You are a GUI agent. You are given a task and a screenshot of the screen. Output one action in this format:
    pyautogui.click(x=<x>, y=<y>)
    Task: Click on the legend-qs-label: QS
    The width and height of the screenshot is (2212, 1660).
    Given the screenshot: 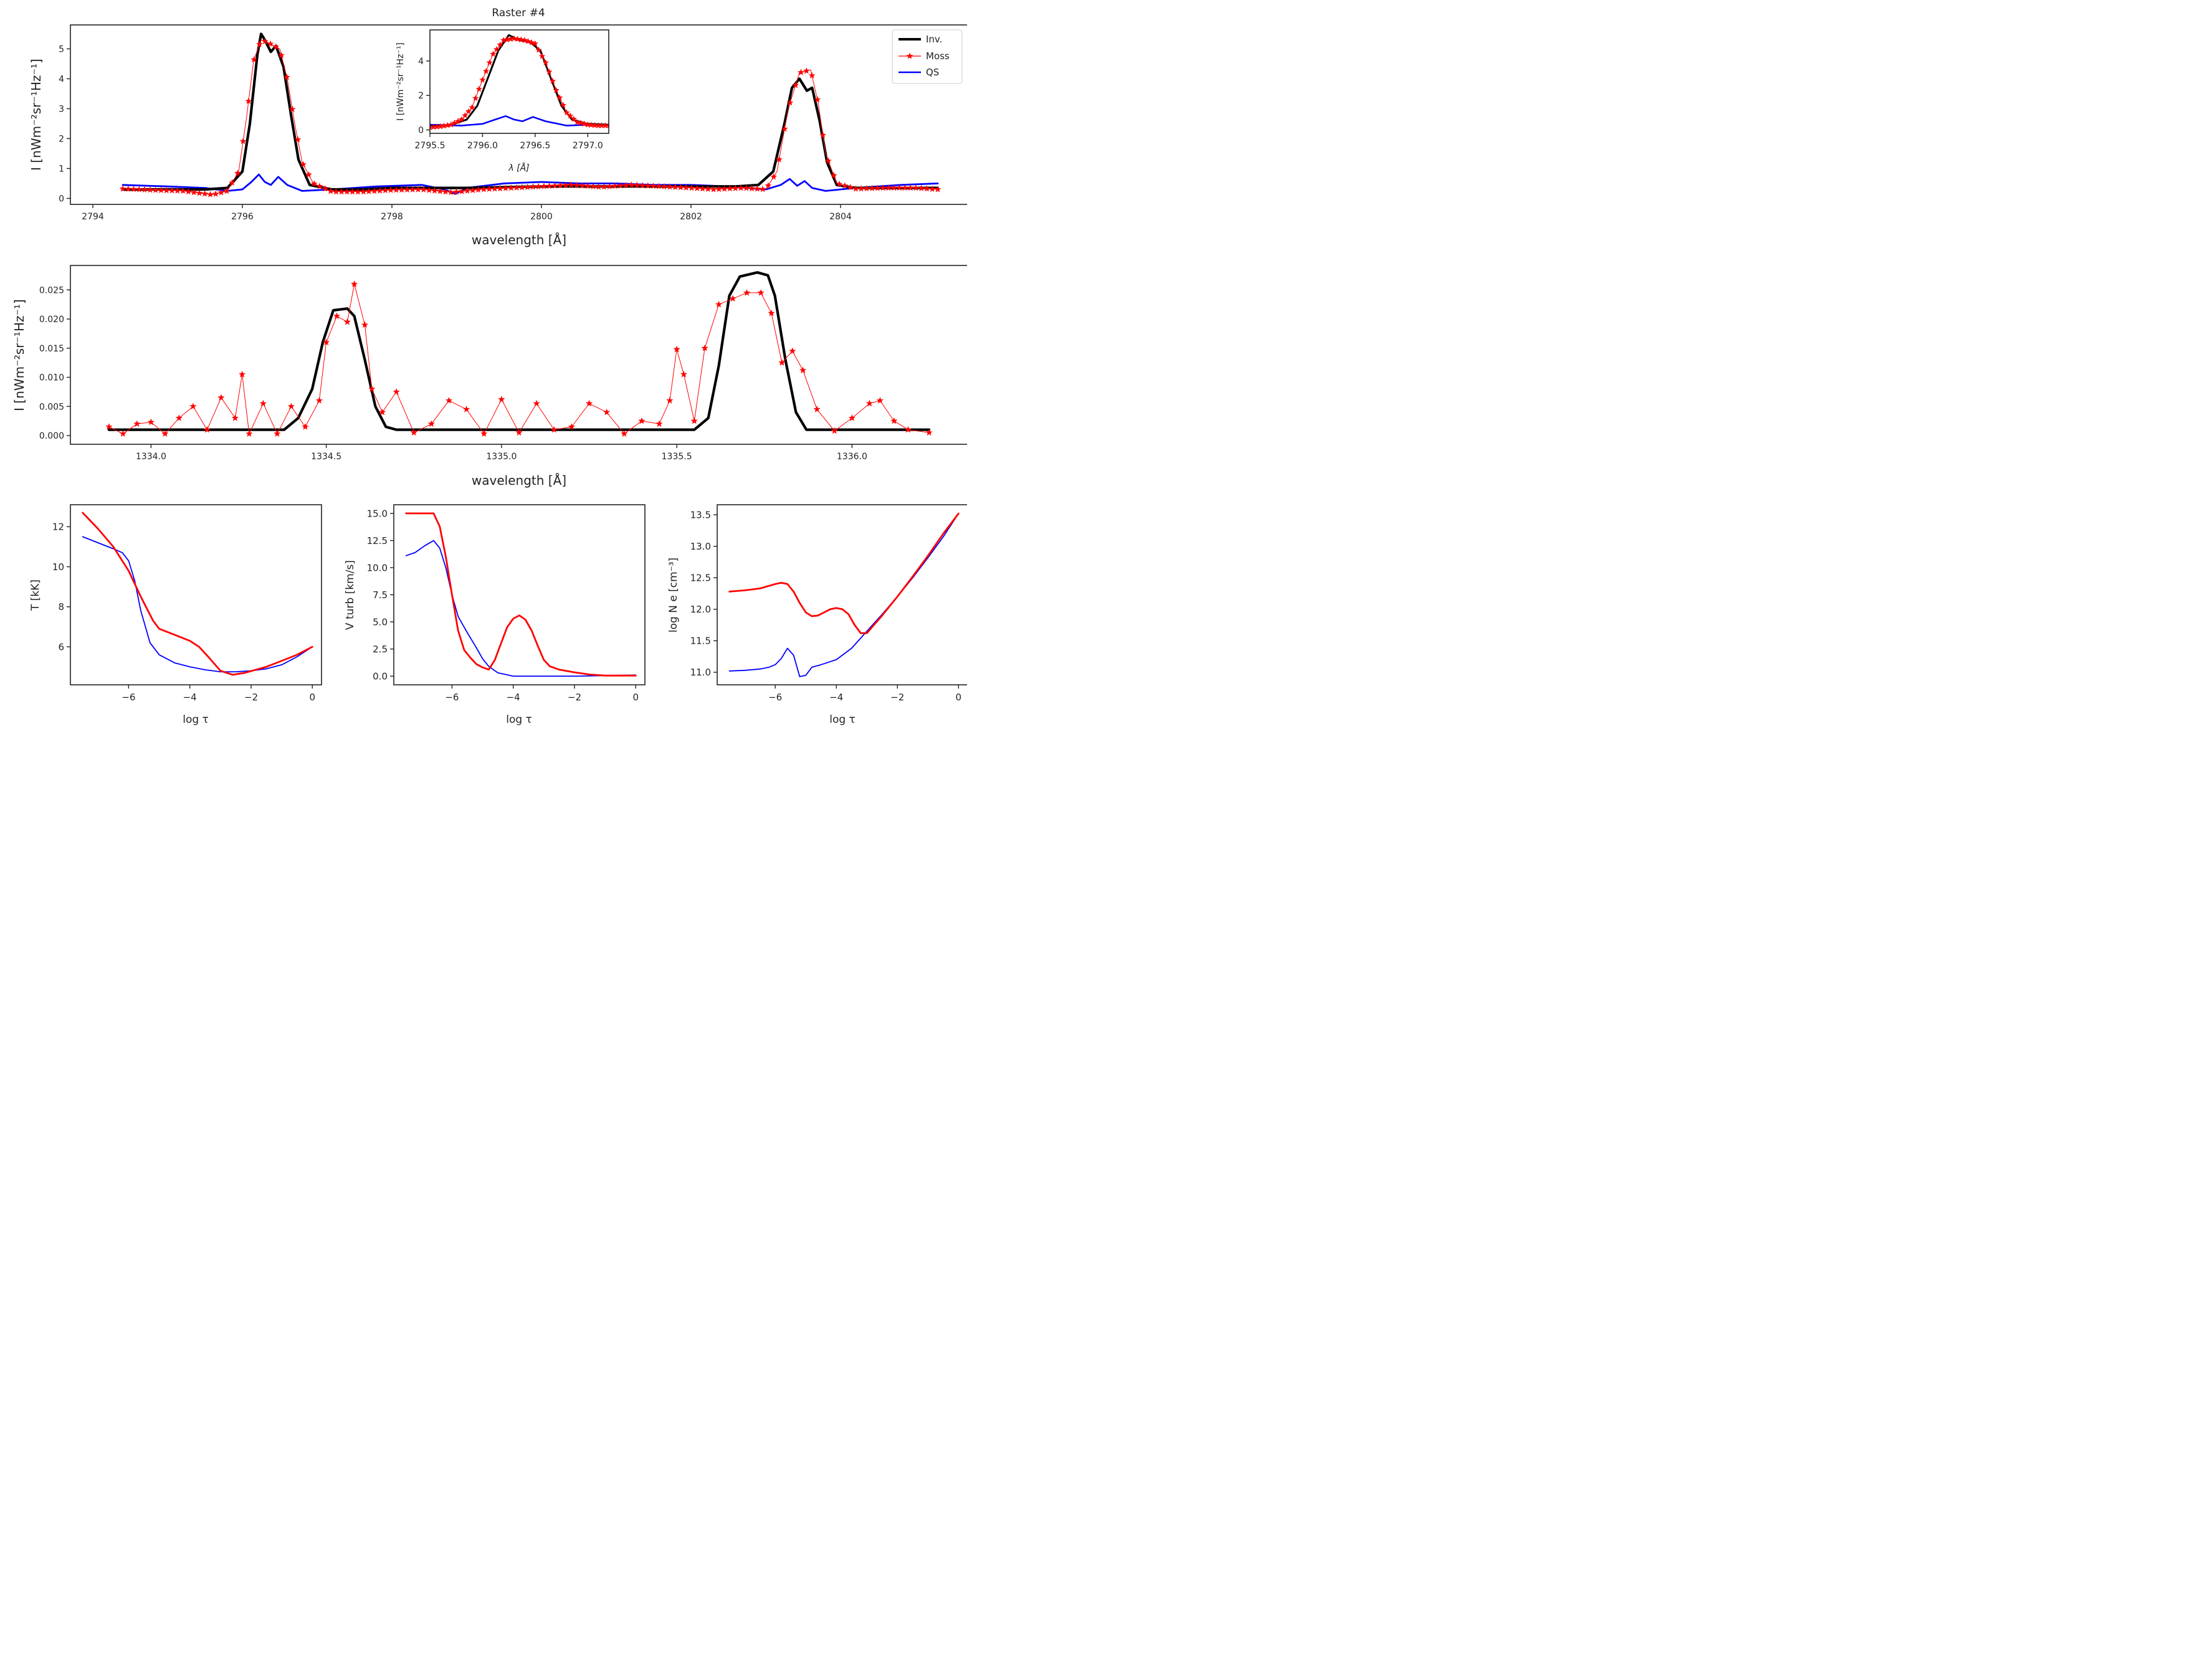 What is the action you would take?
    pyautogui.click(x=932, y=72)
    